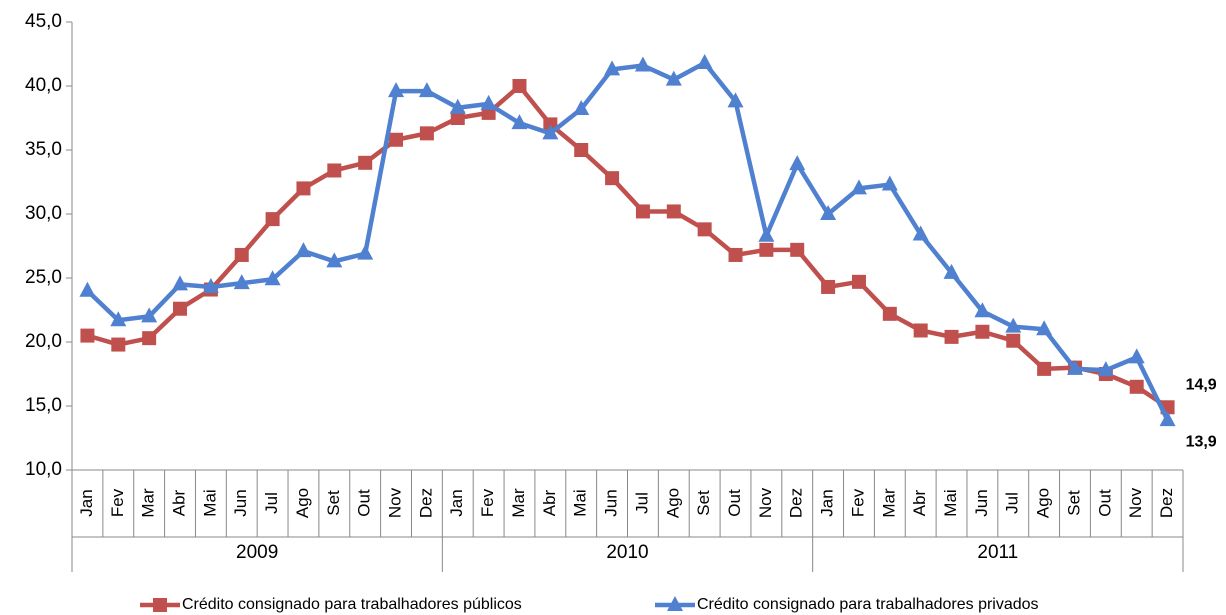 Image resolution: width=1226 pixels, height=615 pixels. I want to click on group-label: 2010, so click(627, 552).